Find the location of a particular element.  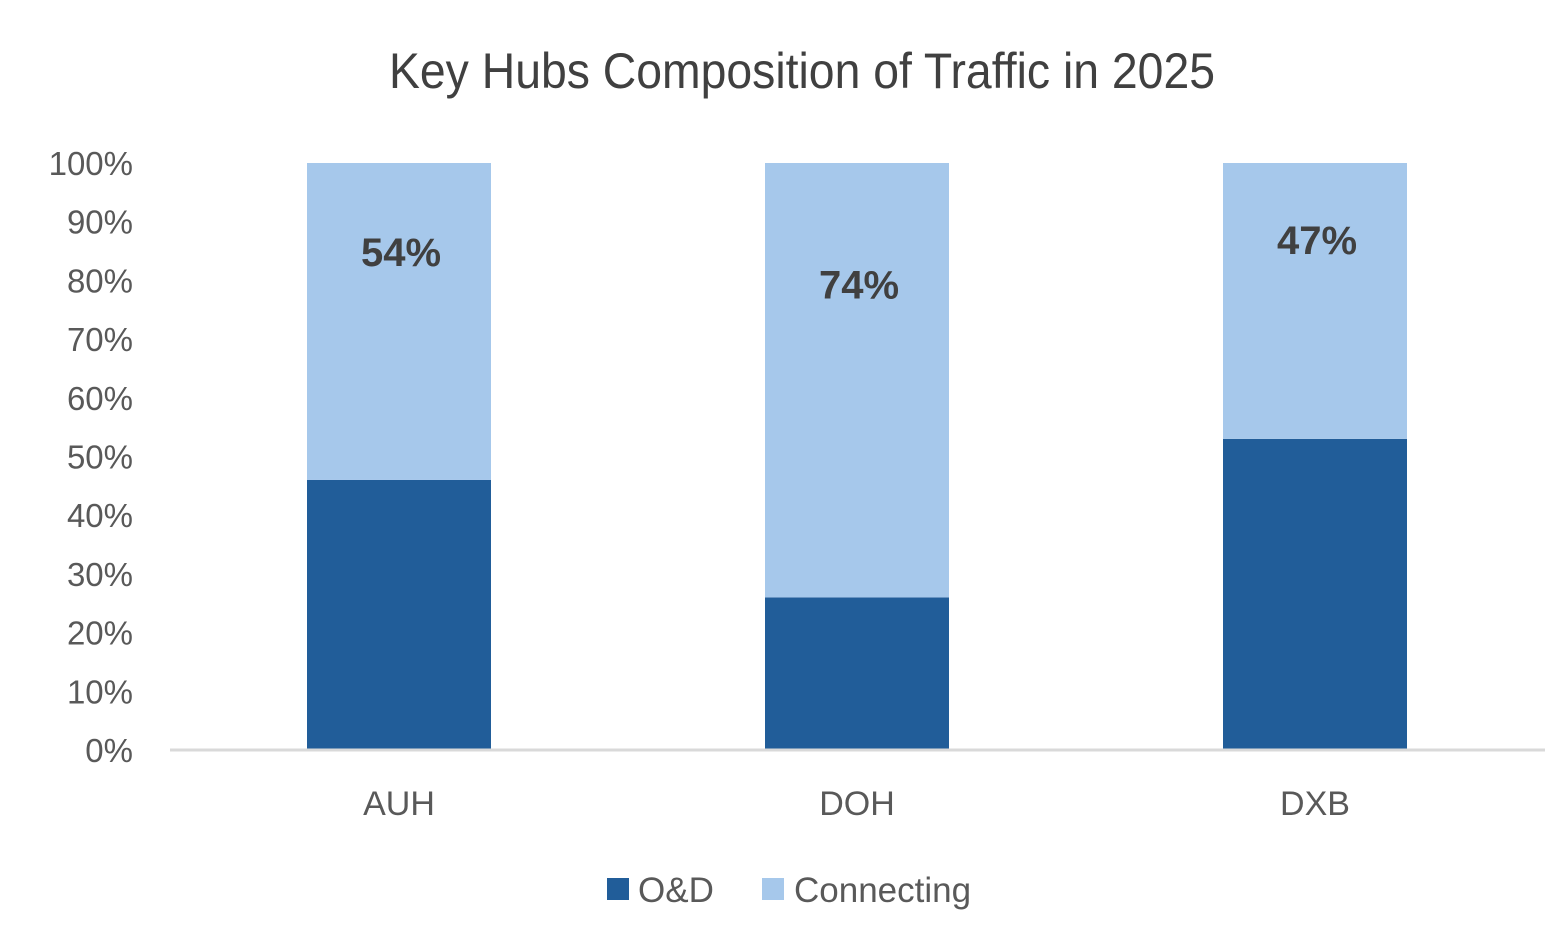

legend: O&D Connecting is located at coordinates (789, 890).